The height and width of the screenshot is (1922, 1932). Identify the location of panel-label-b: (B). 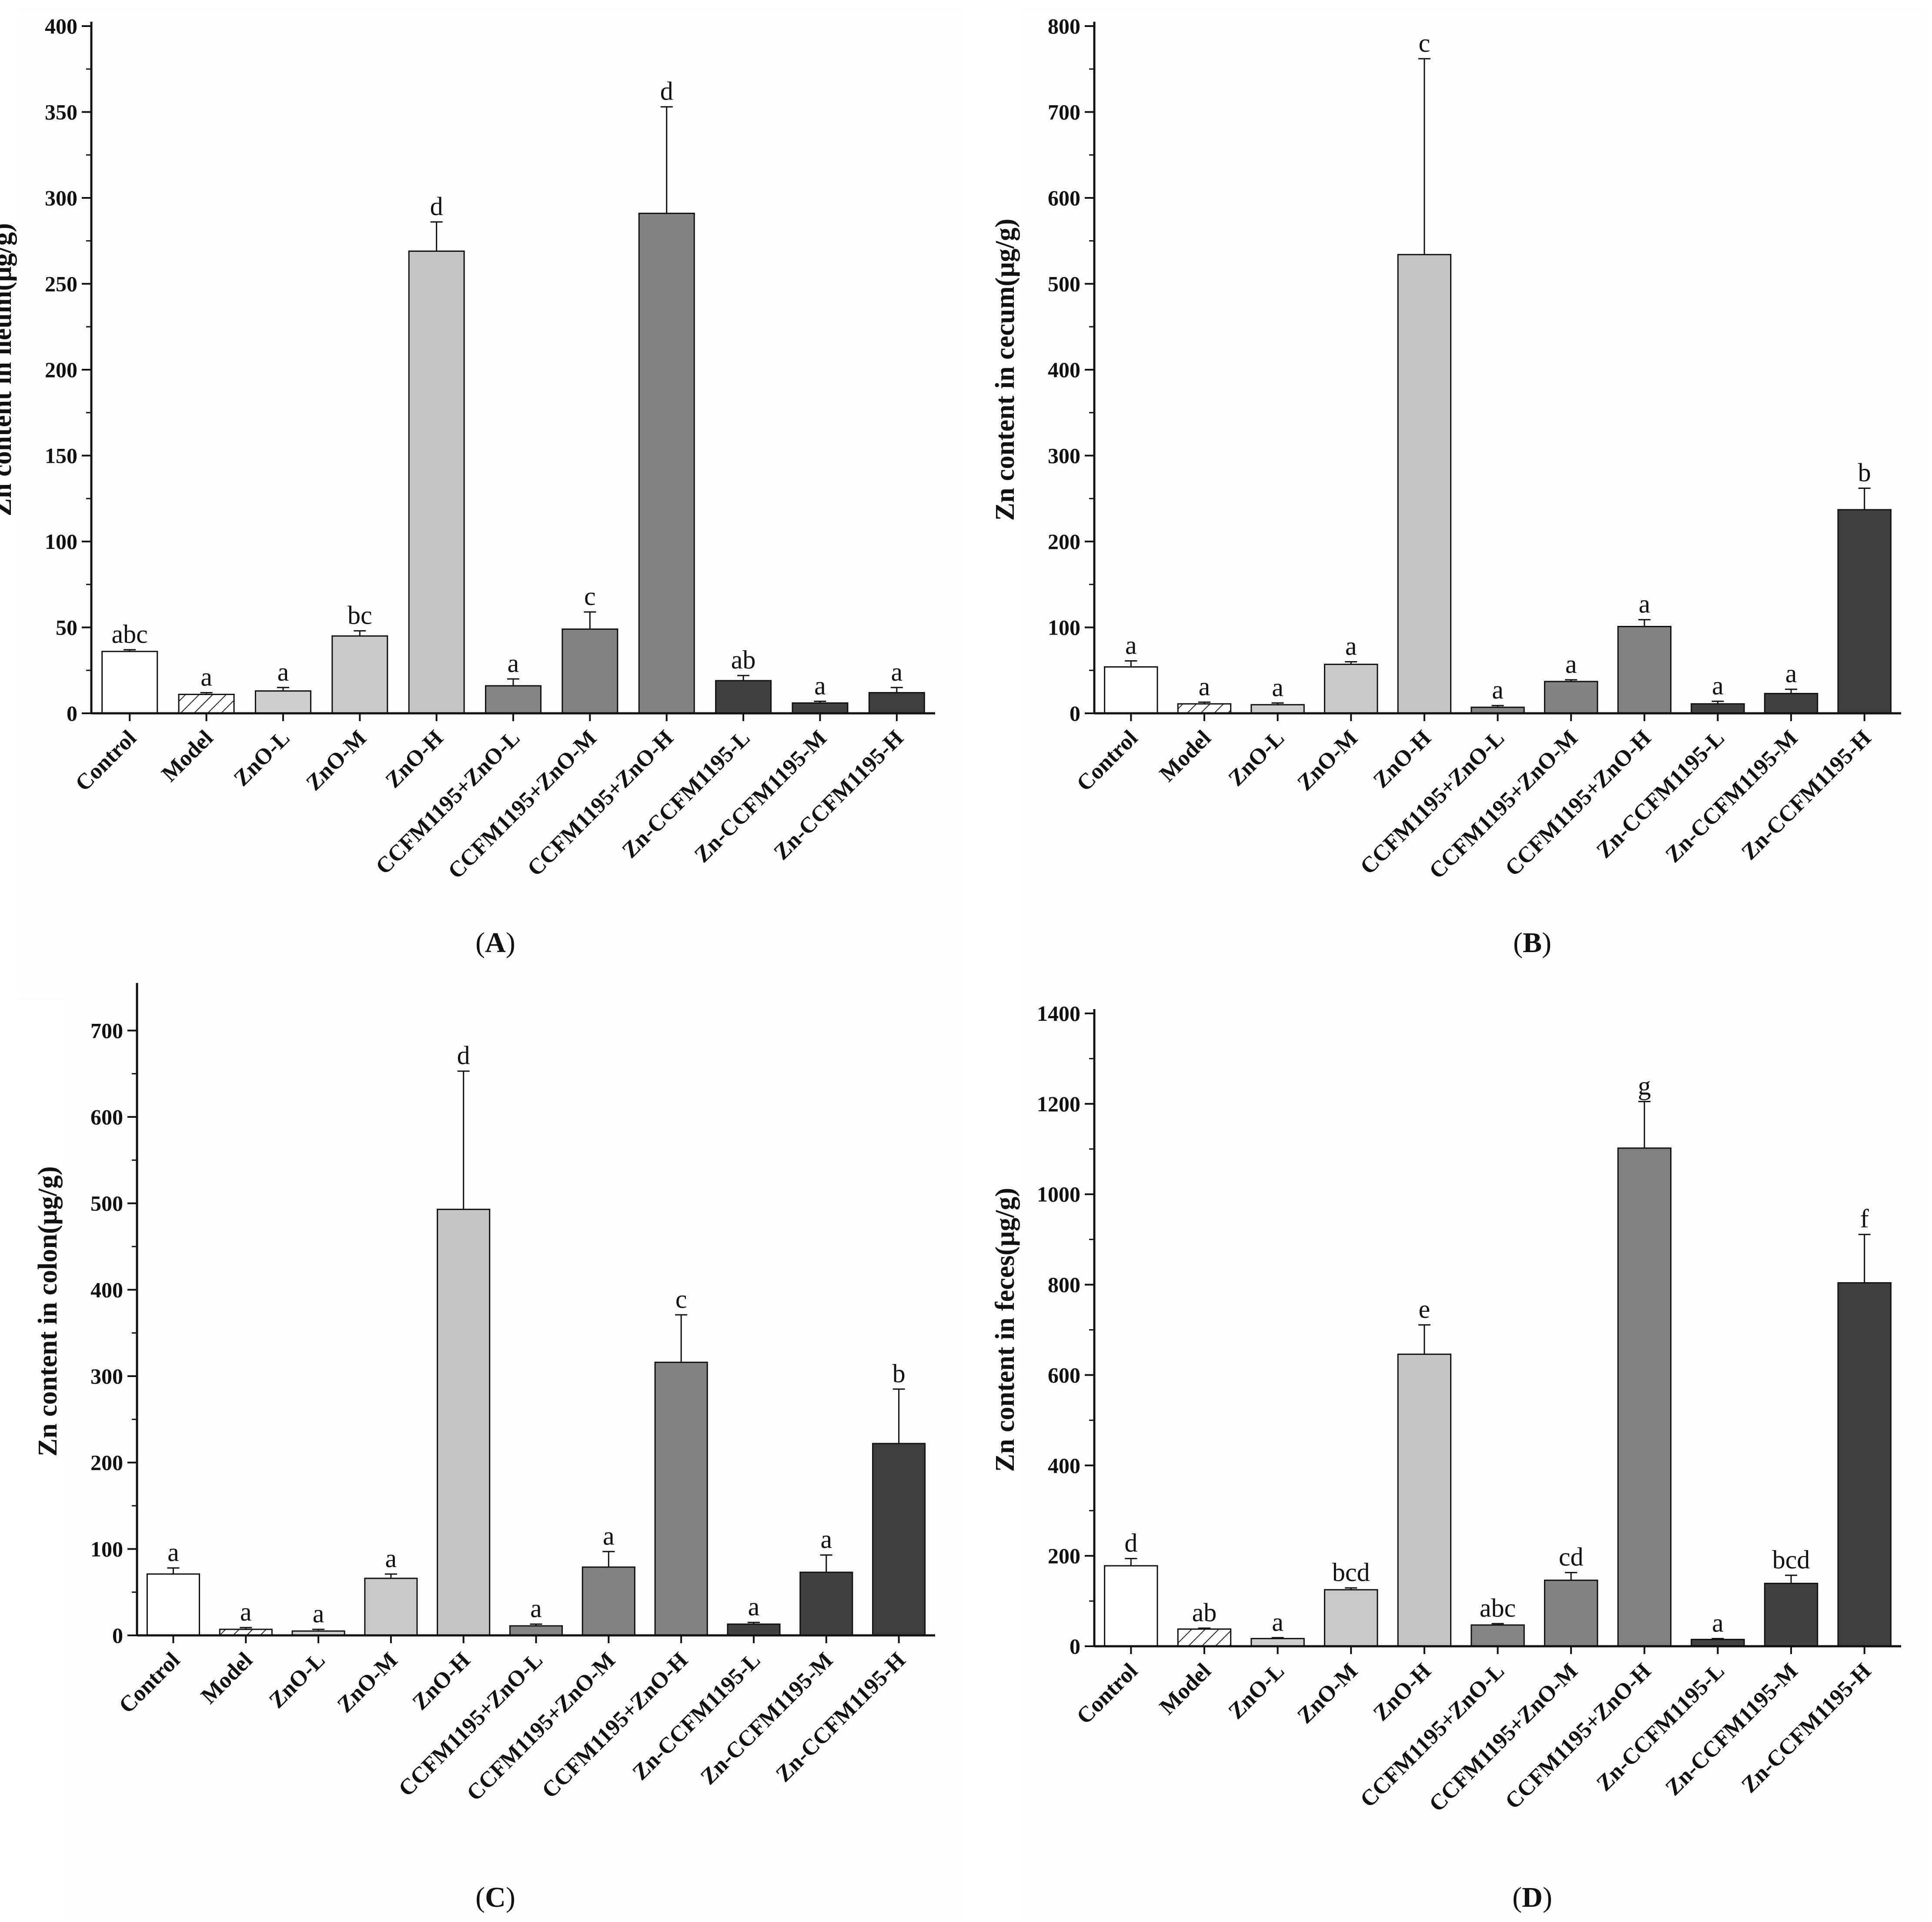
(1532, 943).